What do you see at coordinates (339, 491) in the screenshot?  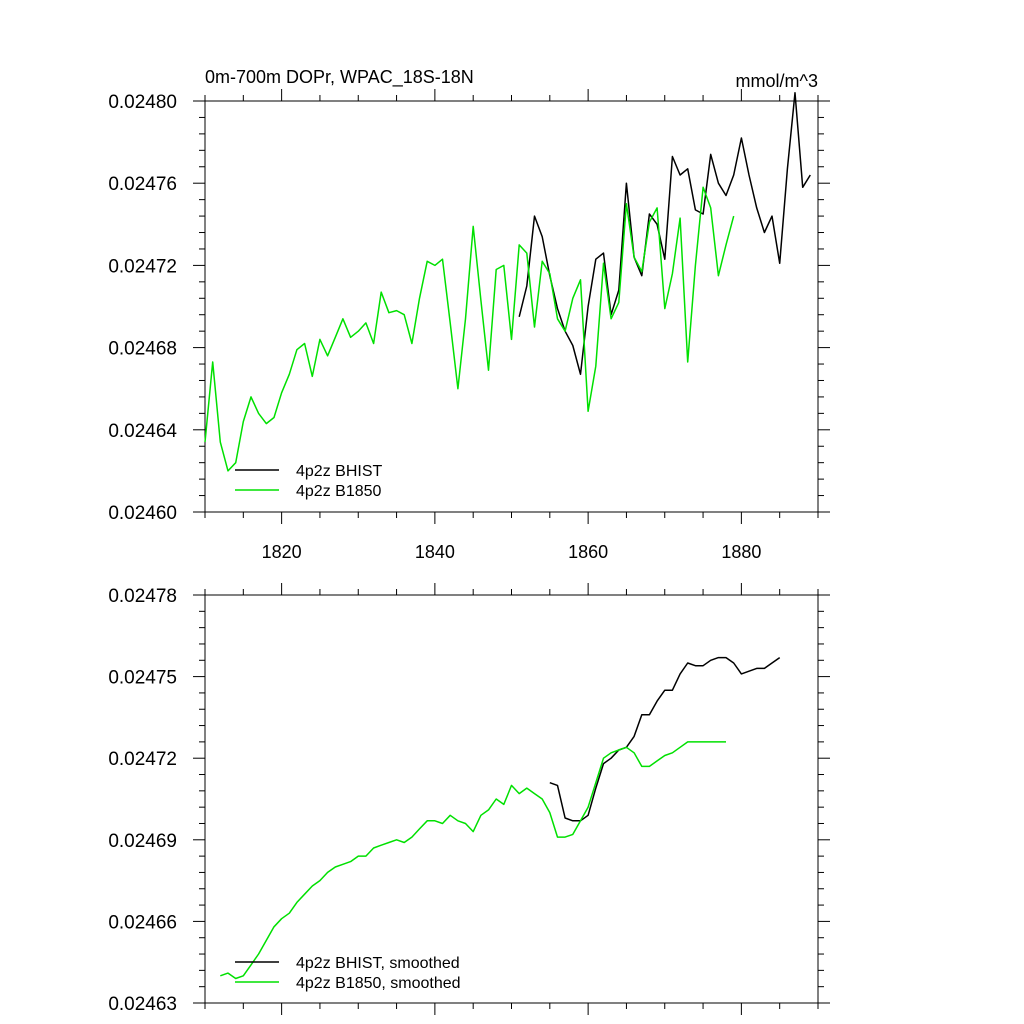 I see `legend-label-b1850: 4p2z B1850` at bounding box center [339, 491].